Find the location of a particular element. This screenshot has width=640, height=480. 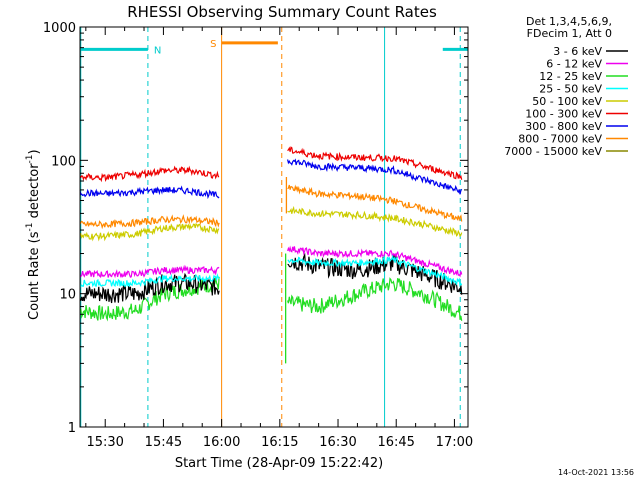

footer-timestamp: 14-Oct-2021 13:56 is located at coordinates (596, 472).